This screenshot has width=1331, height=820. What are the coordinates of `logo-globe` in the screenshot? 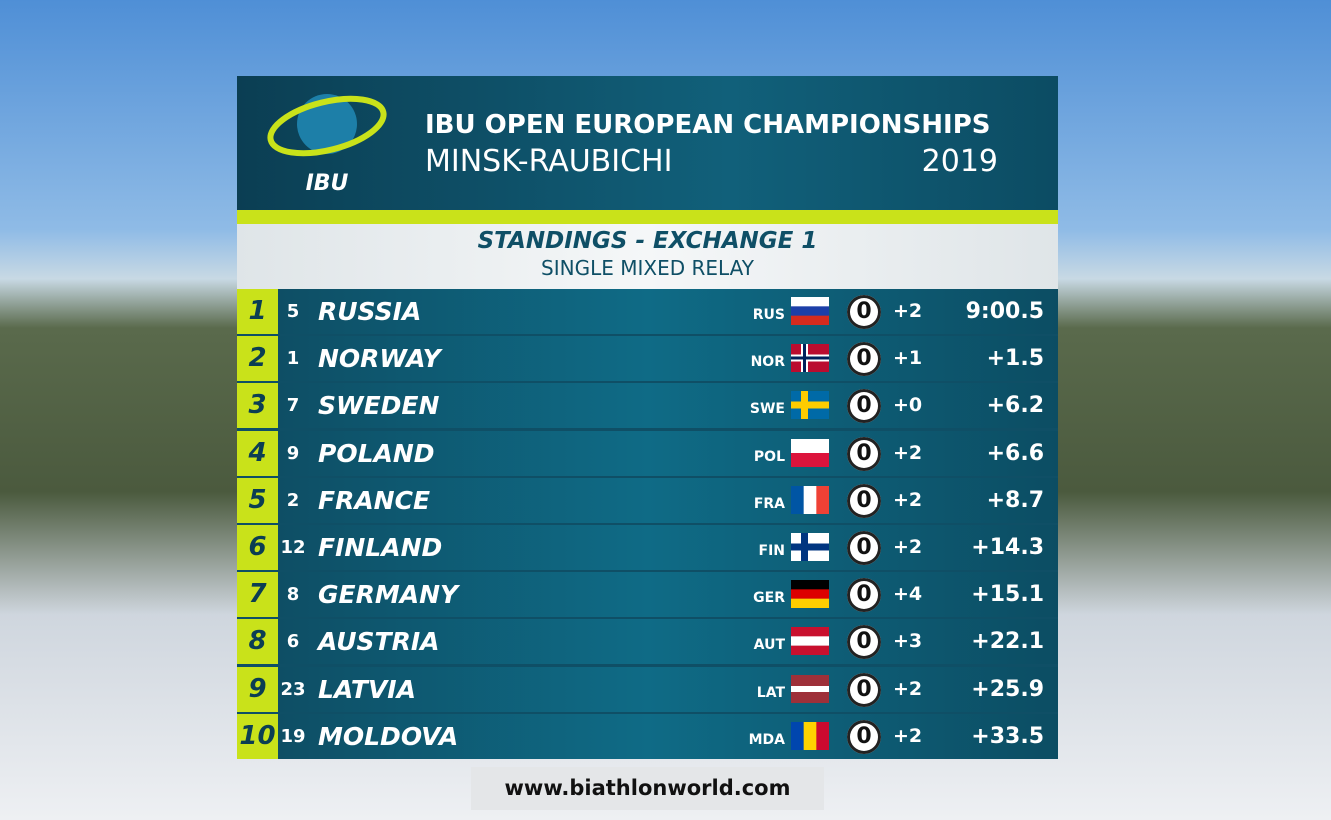 It's located at (327, 124).